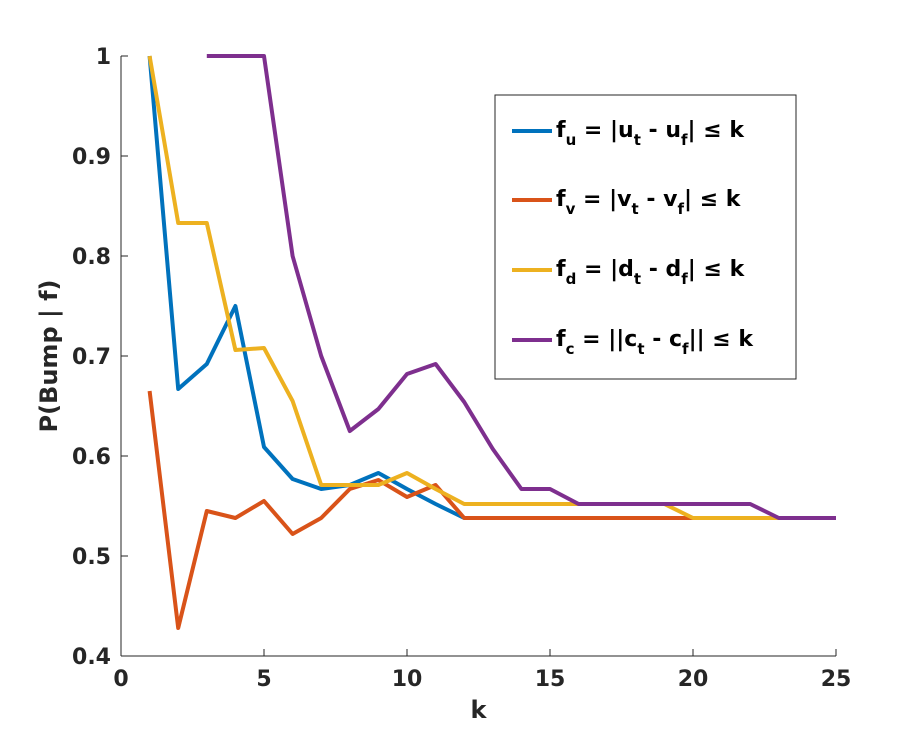  I want to click on x-tick-label: 10, so click(407, 679).